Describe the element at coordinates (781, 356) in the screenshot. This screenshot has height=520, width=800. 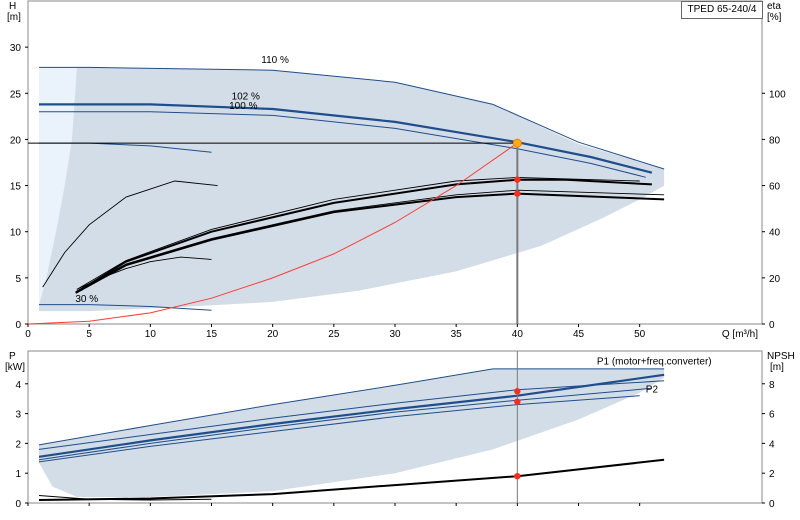
I see `npsh-axis-label: NPSH` at that location.